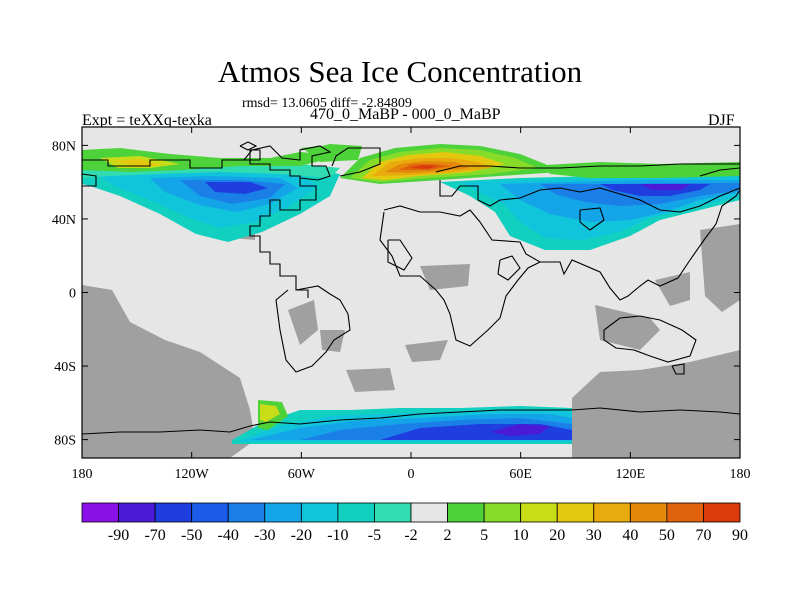 This screenshot has width=800, height=600. I want to click on colorbar-label: 50, so click(667, 535).